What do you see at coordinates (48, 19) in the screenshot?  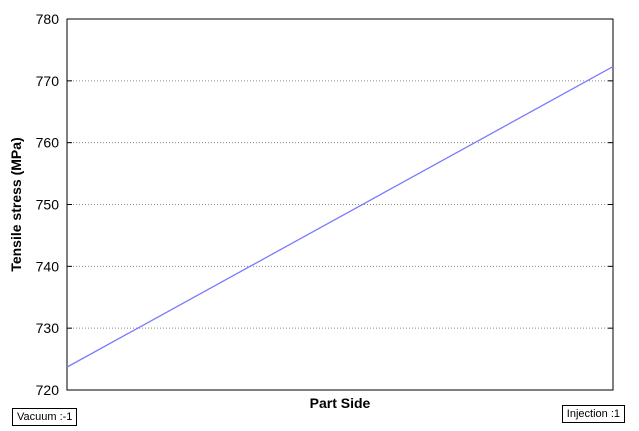 I see `y-tick-label-780: 780` at bounding box center [48, 19].